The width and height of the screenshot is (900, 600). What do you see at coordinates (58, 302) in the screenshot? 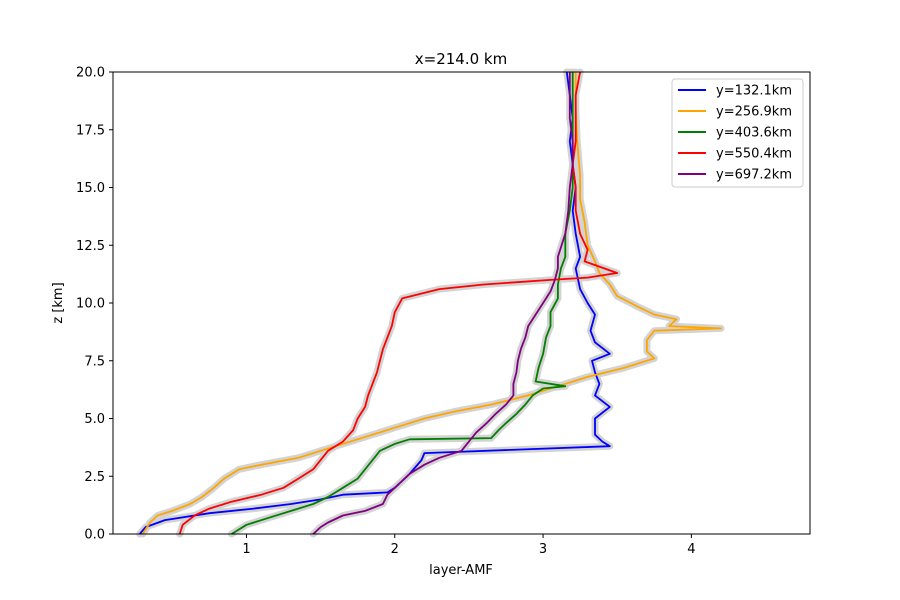
I see `y-axis-label: z [km]` at bounding box center [58, 302].